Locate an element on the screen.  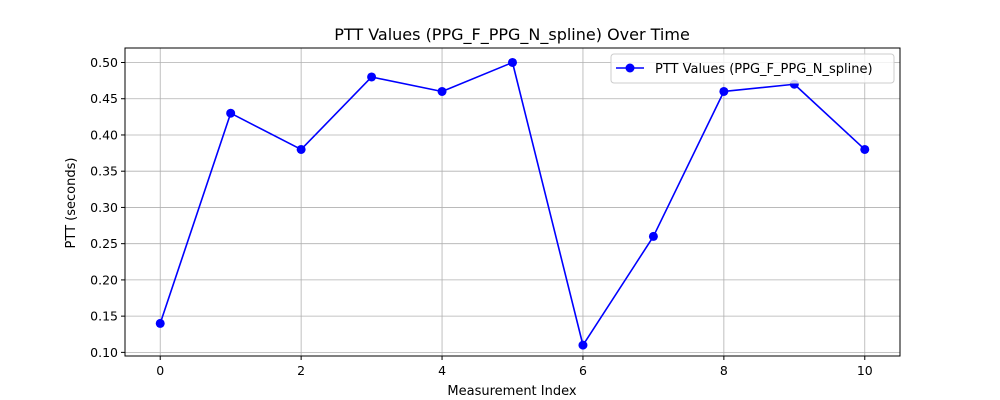
legend-box is located at coordinates (752, 68).